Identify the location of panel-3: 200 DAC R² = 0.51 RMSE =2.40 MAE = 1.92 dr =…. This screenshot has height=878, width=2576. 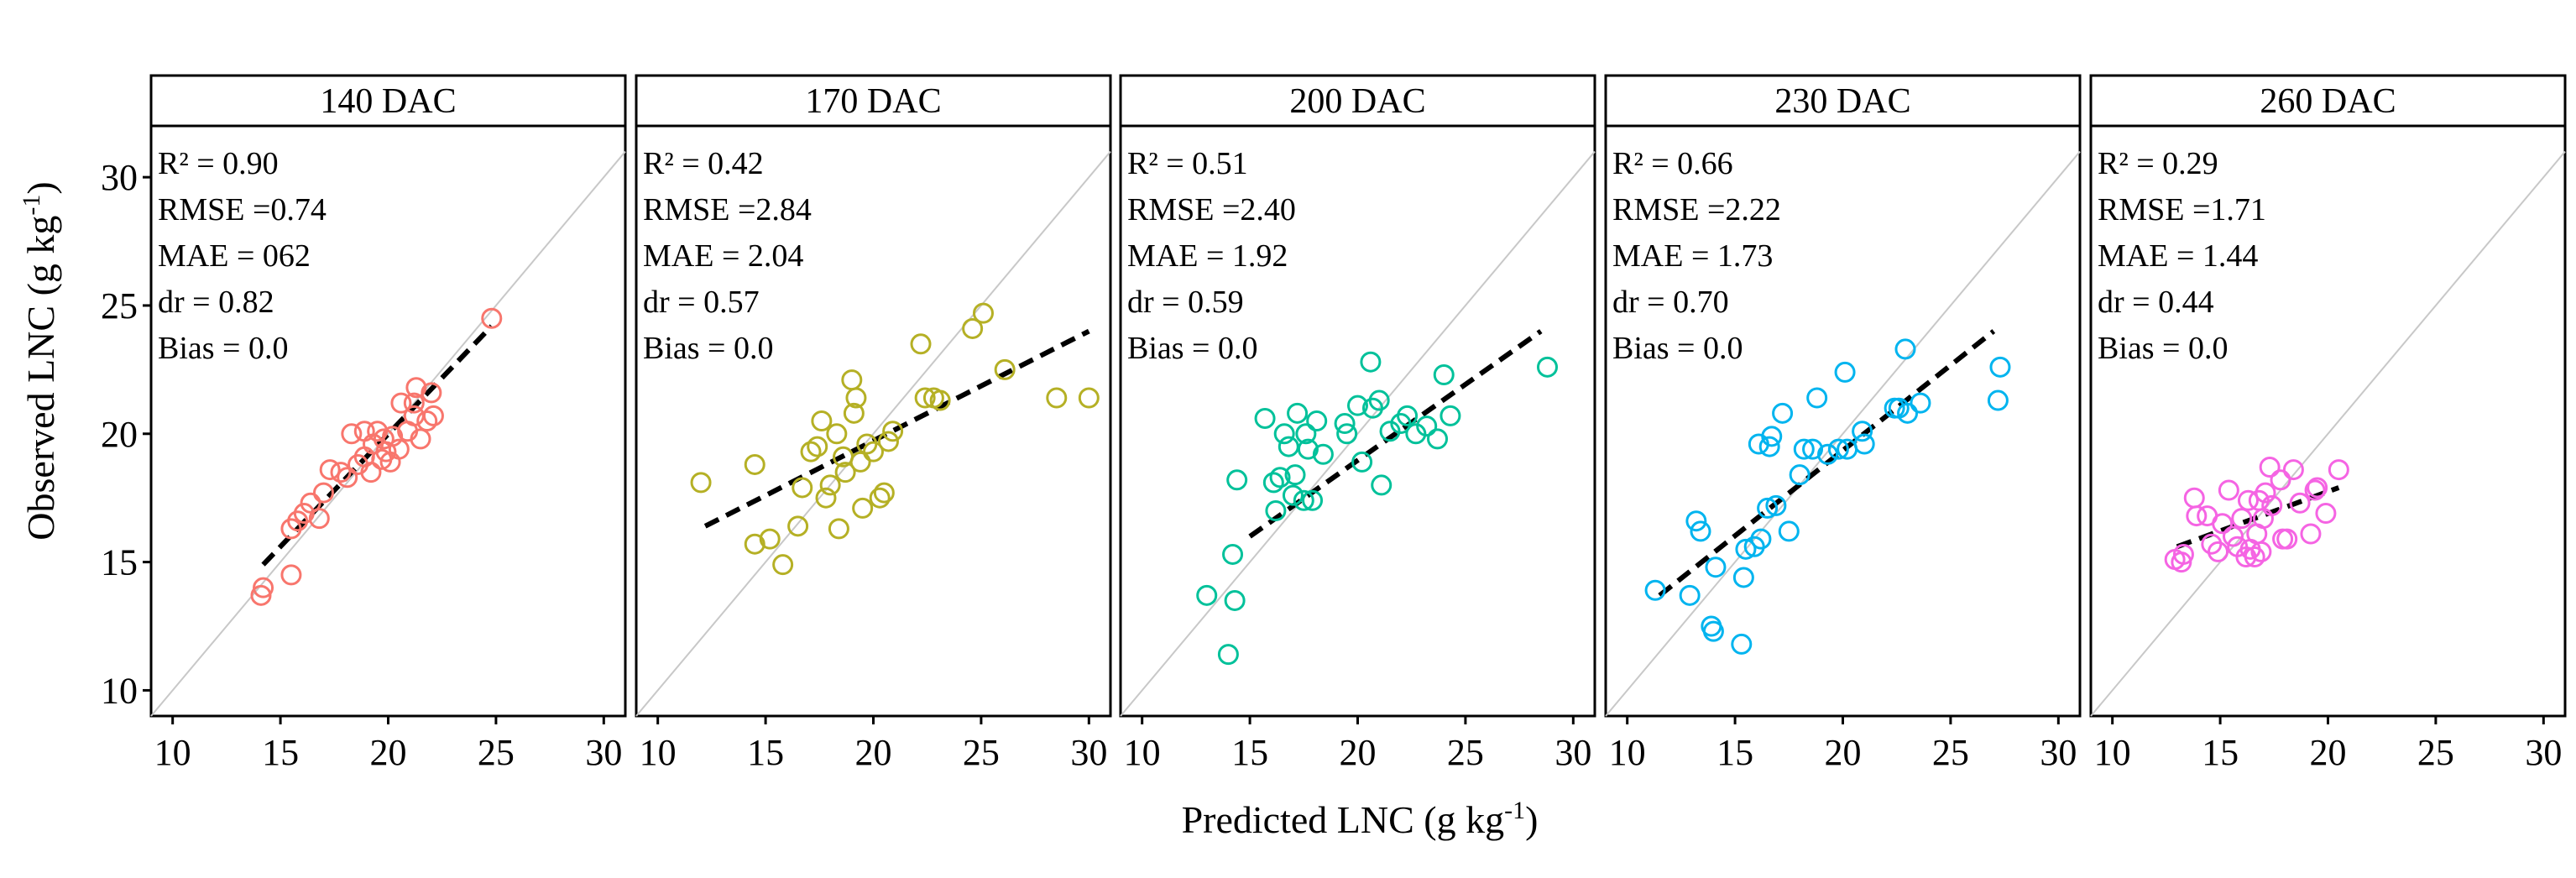
(1357, 423).